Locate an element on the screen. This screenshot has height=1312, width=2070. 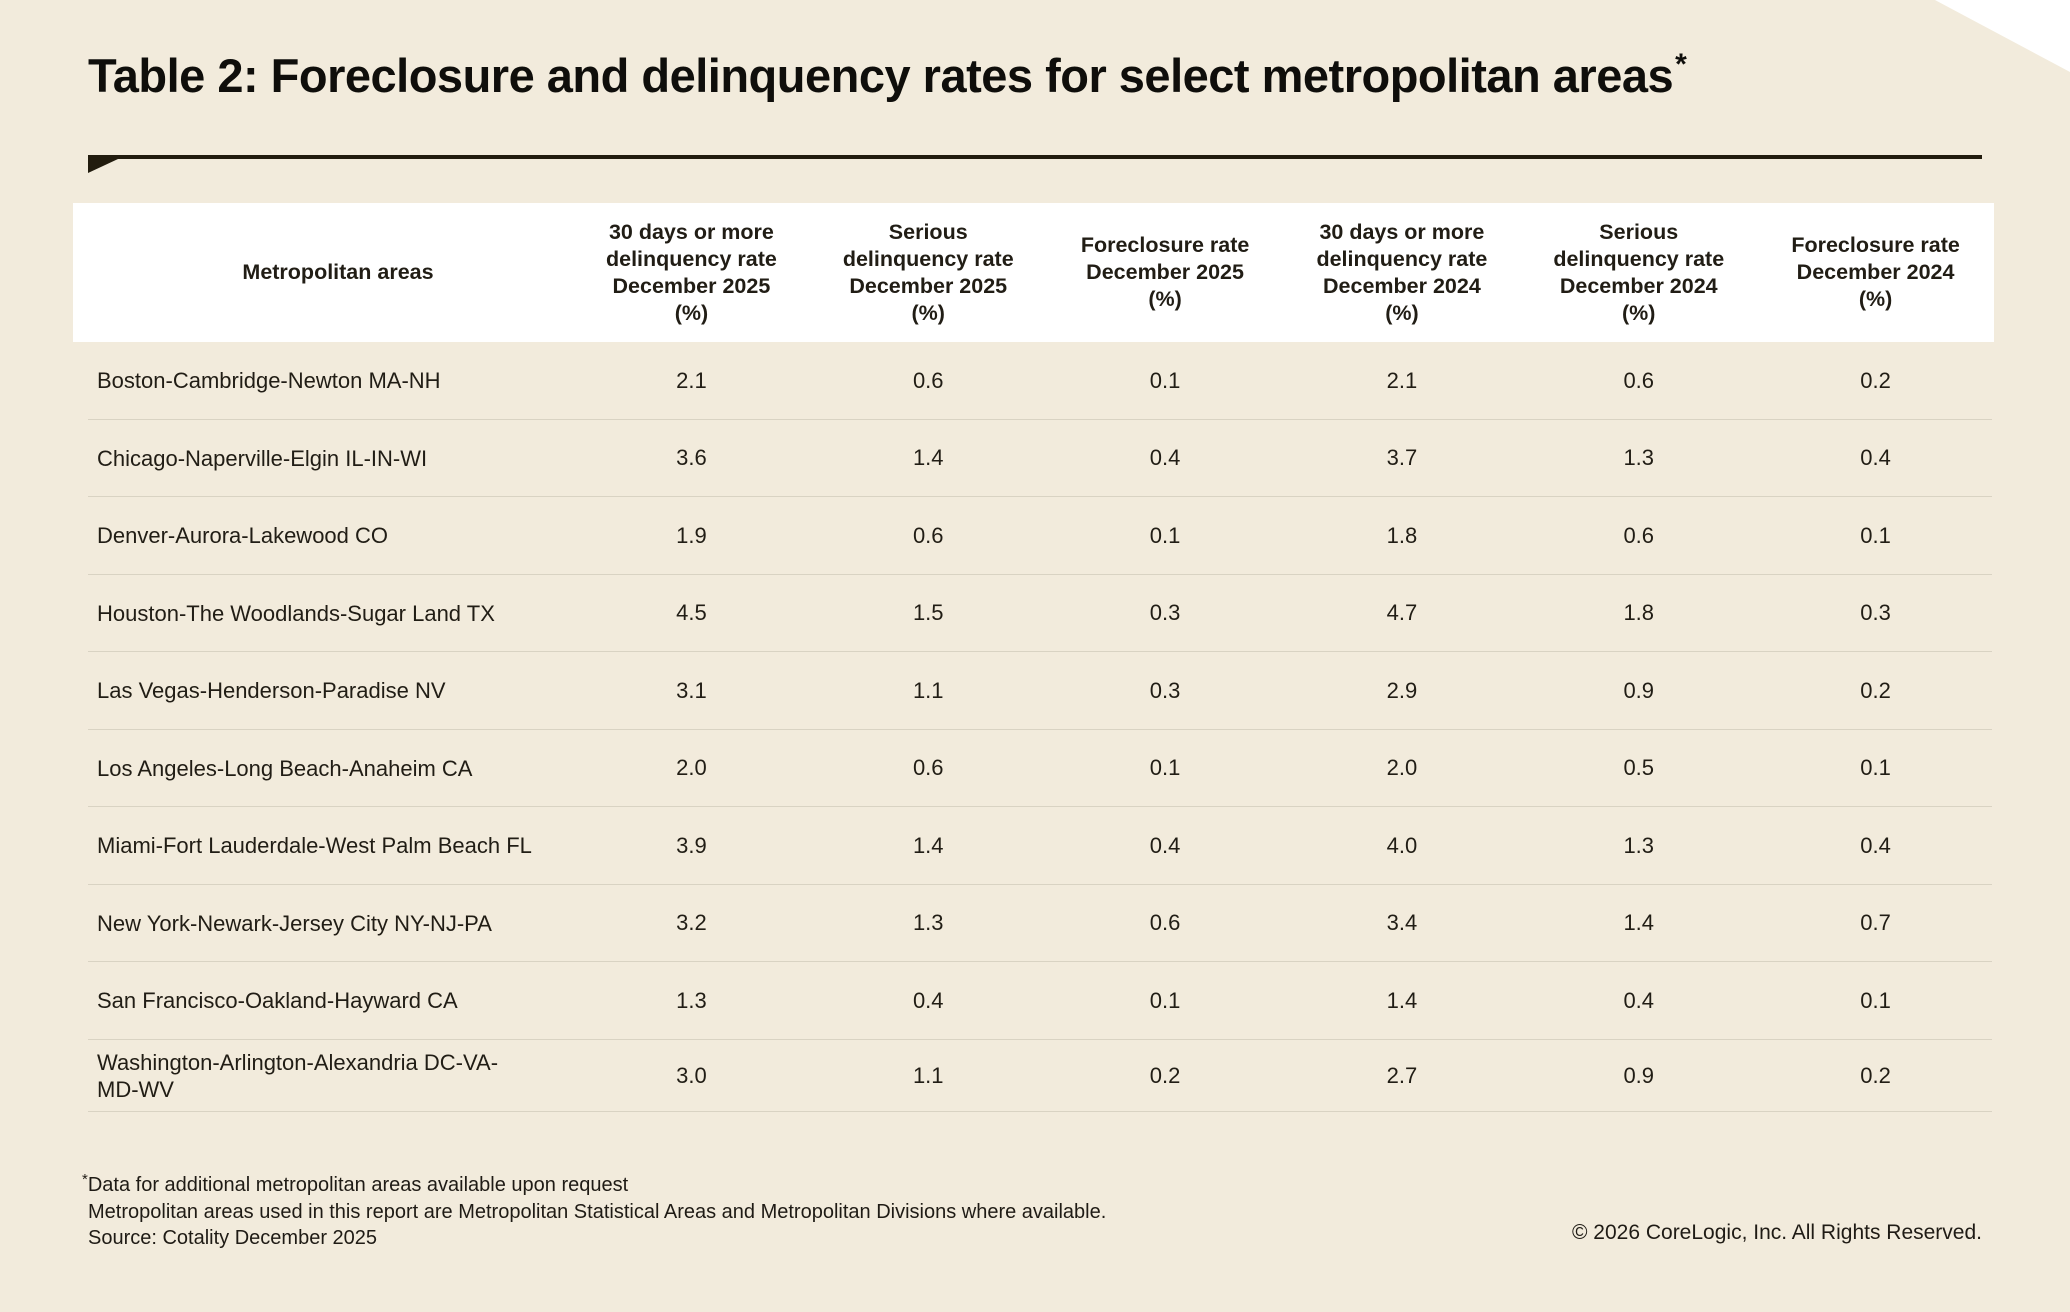
footnote-asterisk: * is located at coordinates (85, 1179).